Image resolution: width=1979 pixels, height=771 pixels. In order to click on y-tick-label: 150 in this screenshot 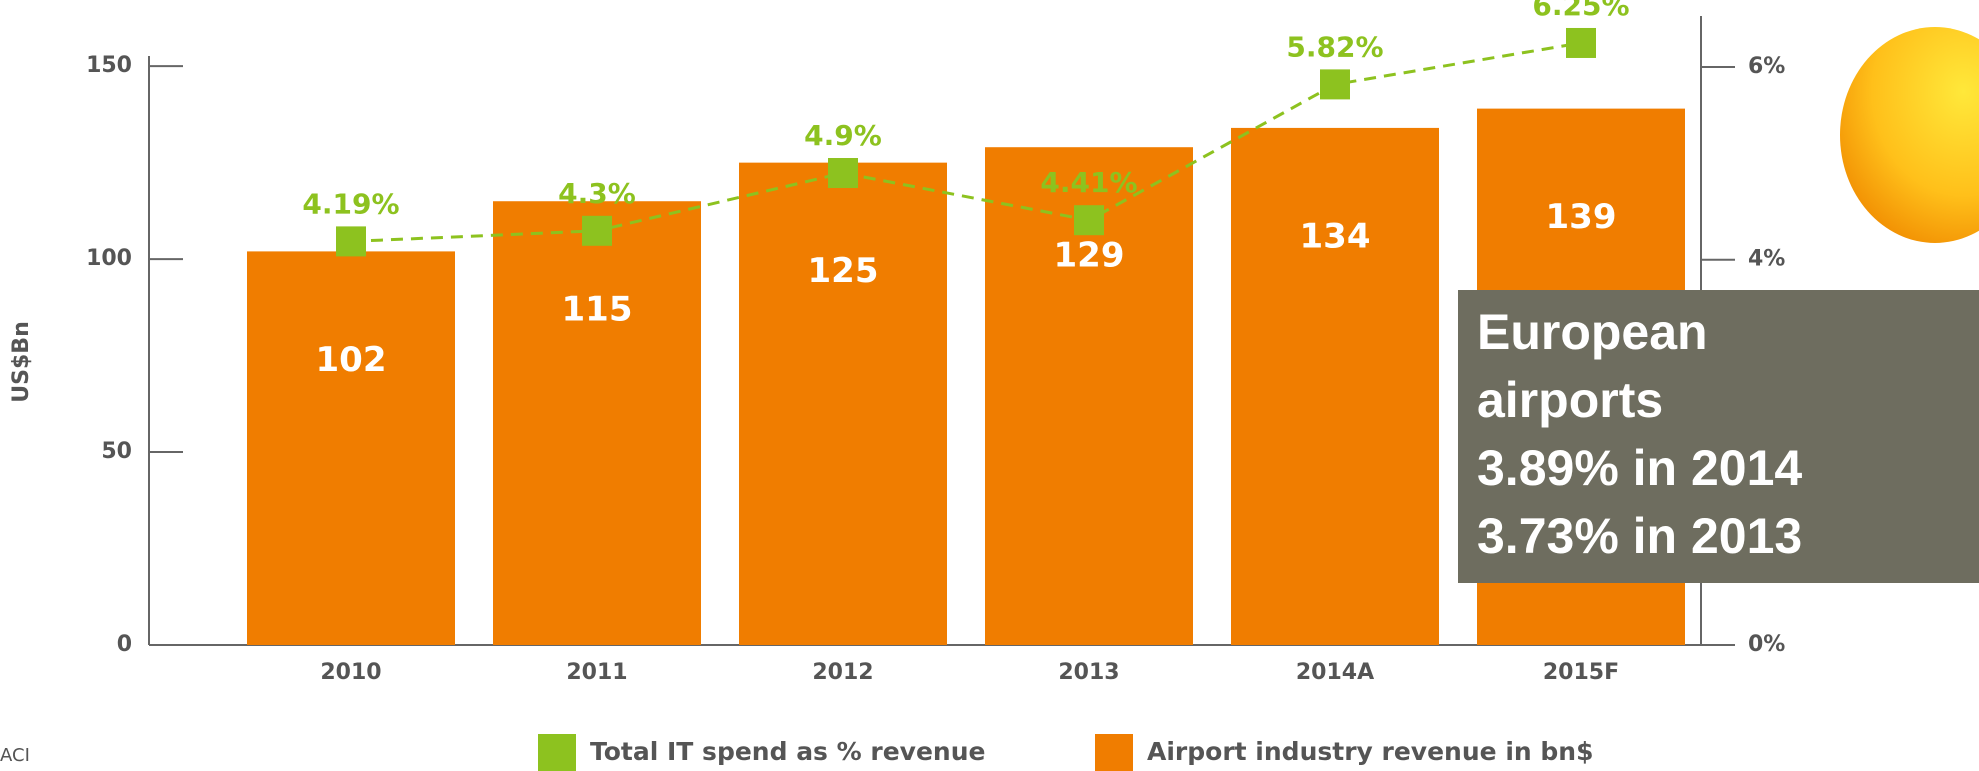, I will do `click(109, 65)`.